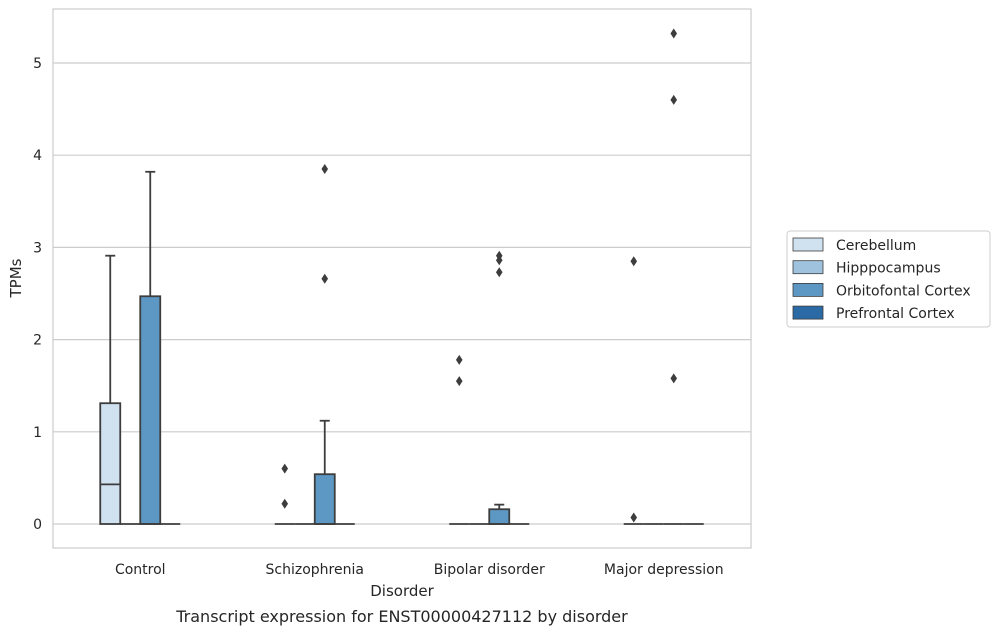 The height and width of the screenshot is (634, 999). I want to click on legend-label: Prefrontal Cortex, so click(895, 314).